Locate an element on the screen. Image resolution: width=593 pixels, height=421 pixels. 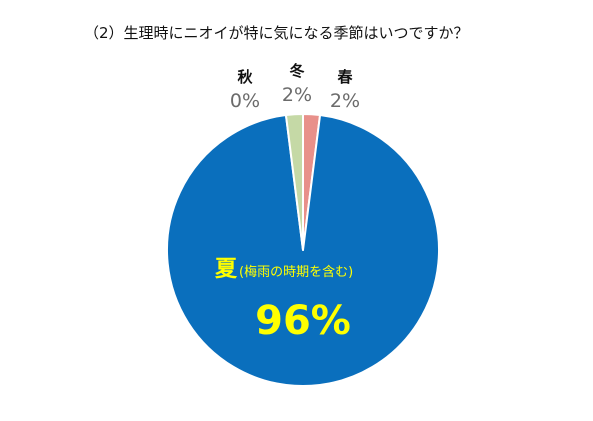
slice-winter is located at coordinates (294, 181).